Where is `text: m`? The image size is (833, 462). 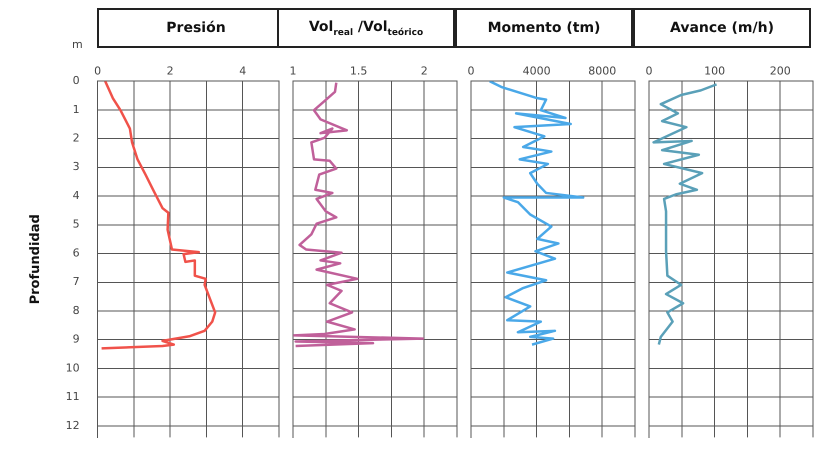 text: m is located at coordinates (77, 44).